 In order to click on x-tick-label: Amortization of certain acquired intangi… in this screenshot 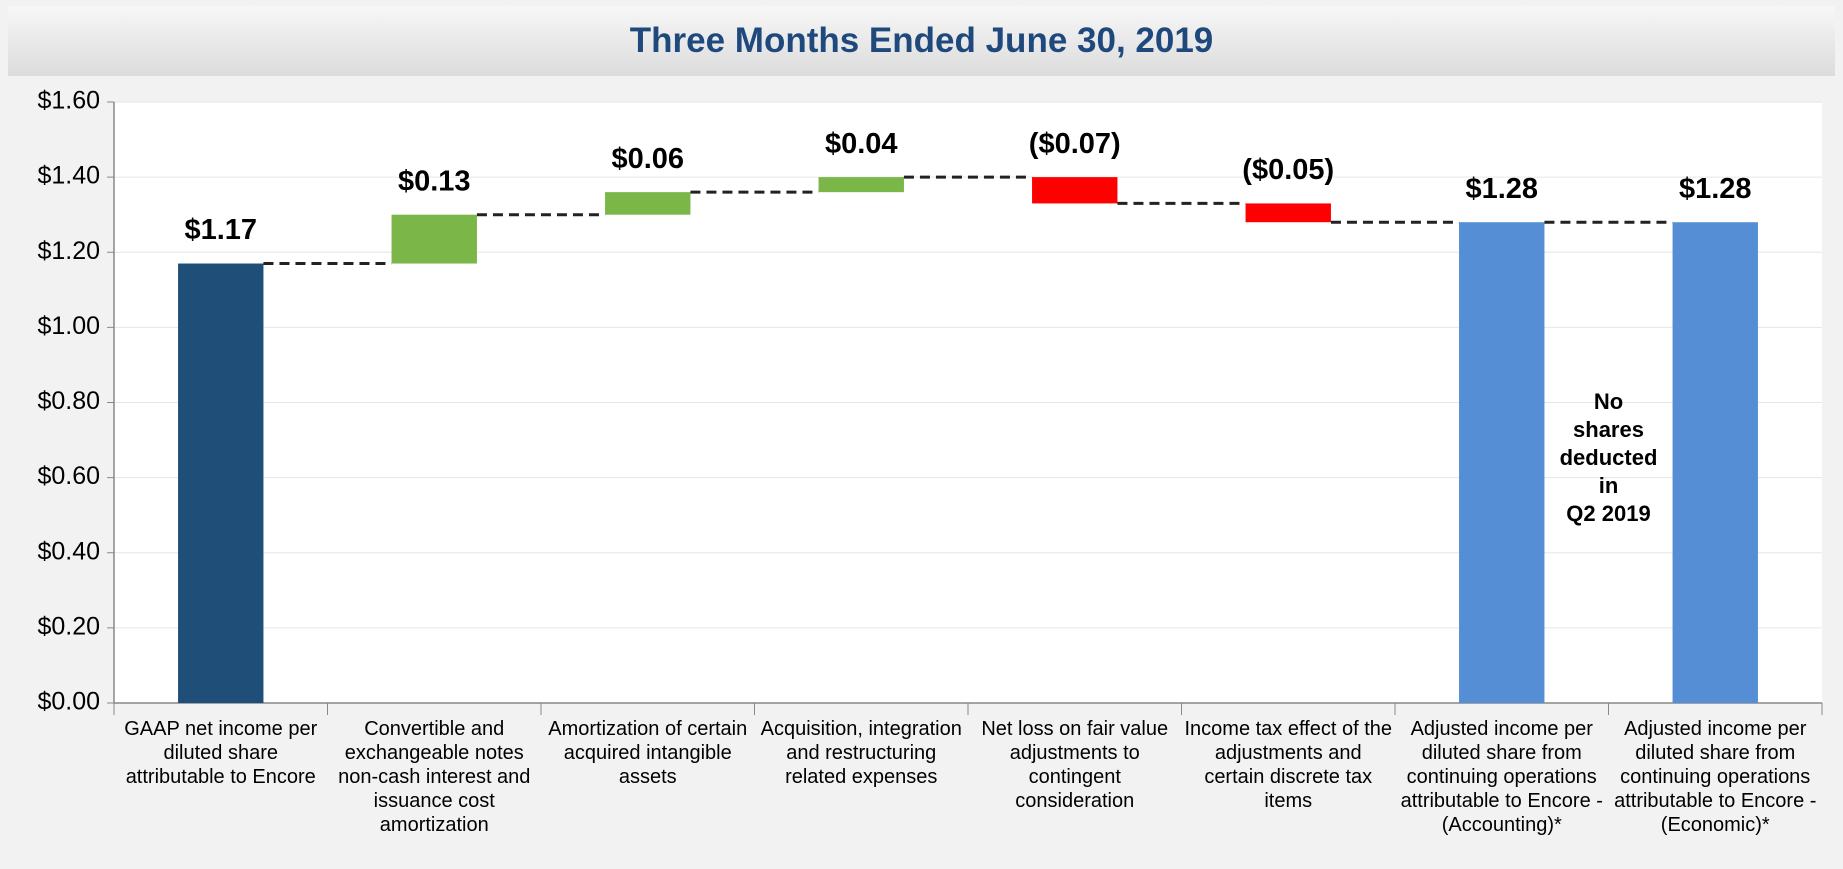, I will do `click(648, 753)`.